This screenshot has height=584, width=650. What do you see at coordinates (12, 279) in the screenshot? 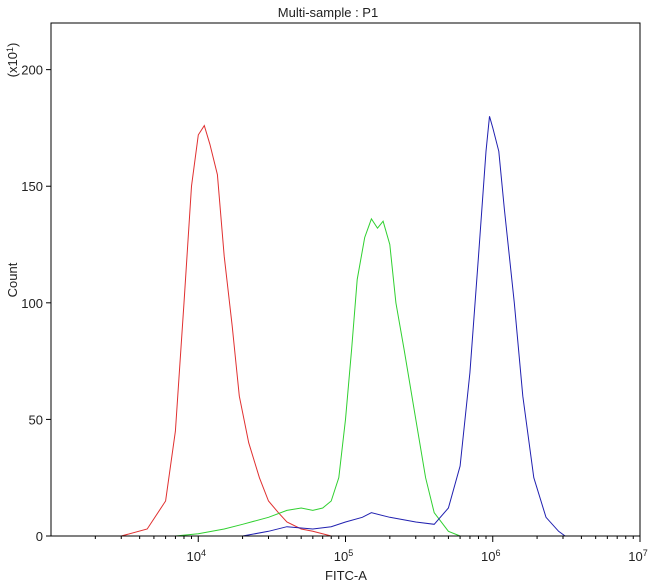
I see `y-axis-label: Count` at bounding box center [12, 279].